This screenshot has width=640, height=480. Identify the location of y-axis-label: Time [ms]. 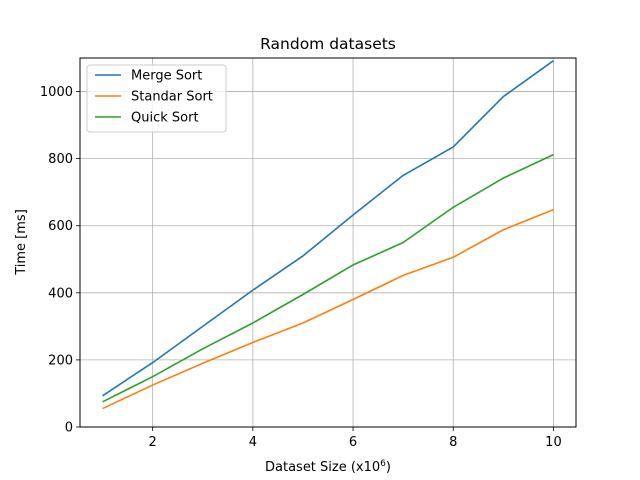
(21, 242).